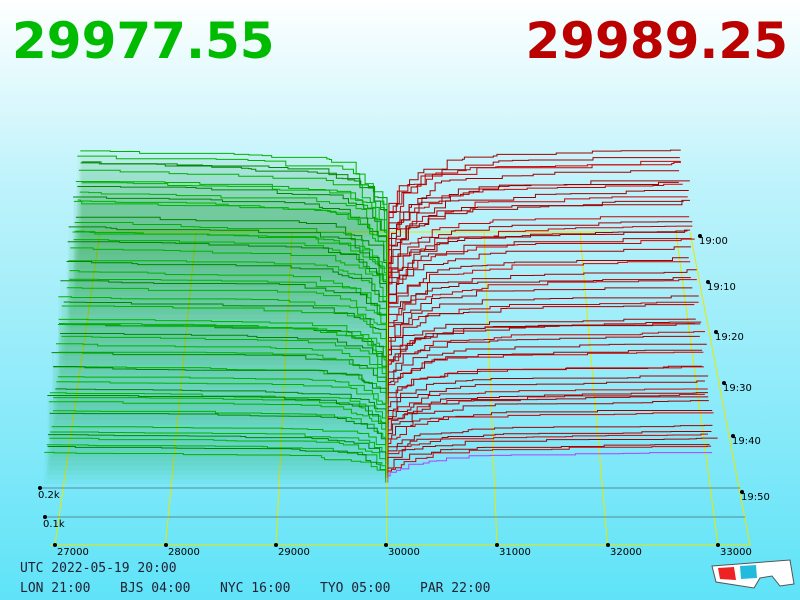 The image size is (800, 600). Describe the element at coordinates (98, 568) in the screenshot. I see `utc-time: UTC 2022-05-19 20:00` at that location.